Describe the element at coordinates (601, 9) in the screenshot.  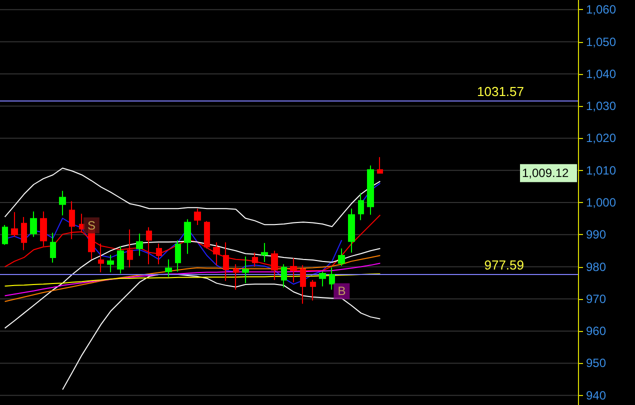
I see `y-tick-label: 1,060` at that location.